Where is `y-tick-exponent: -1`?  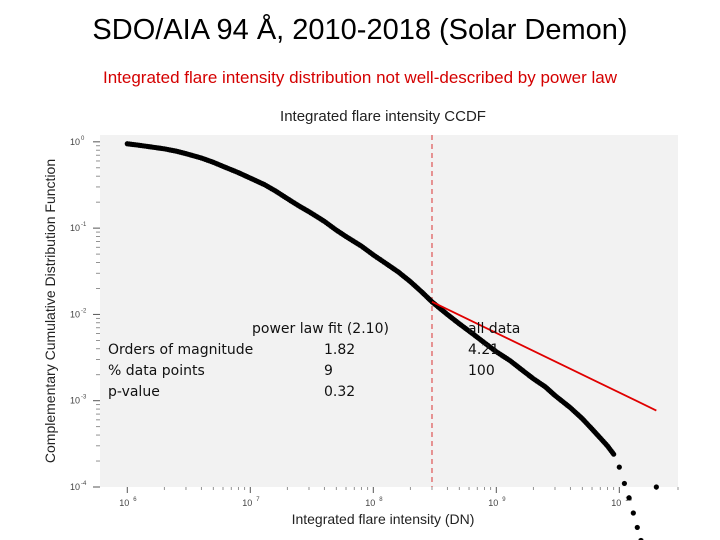
y-tick-exponent: -1 is located at coordinates (84, 225).